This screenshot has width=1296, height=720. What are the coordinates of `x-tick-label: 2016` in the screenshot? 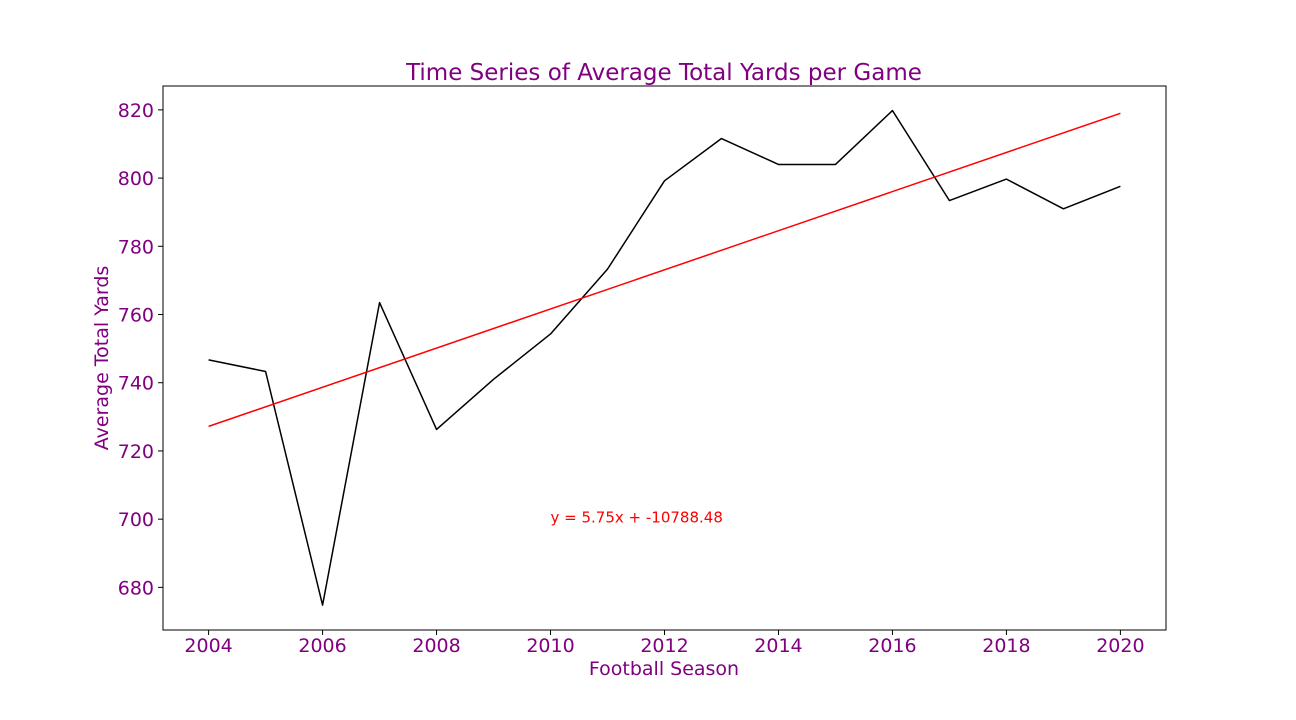 It's located at (892, 646).